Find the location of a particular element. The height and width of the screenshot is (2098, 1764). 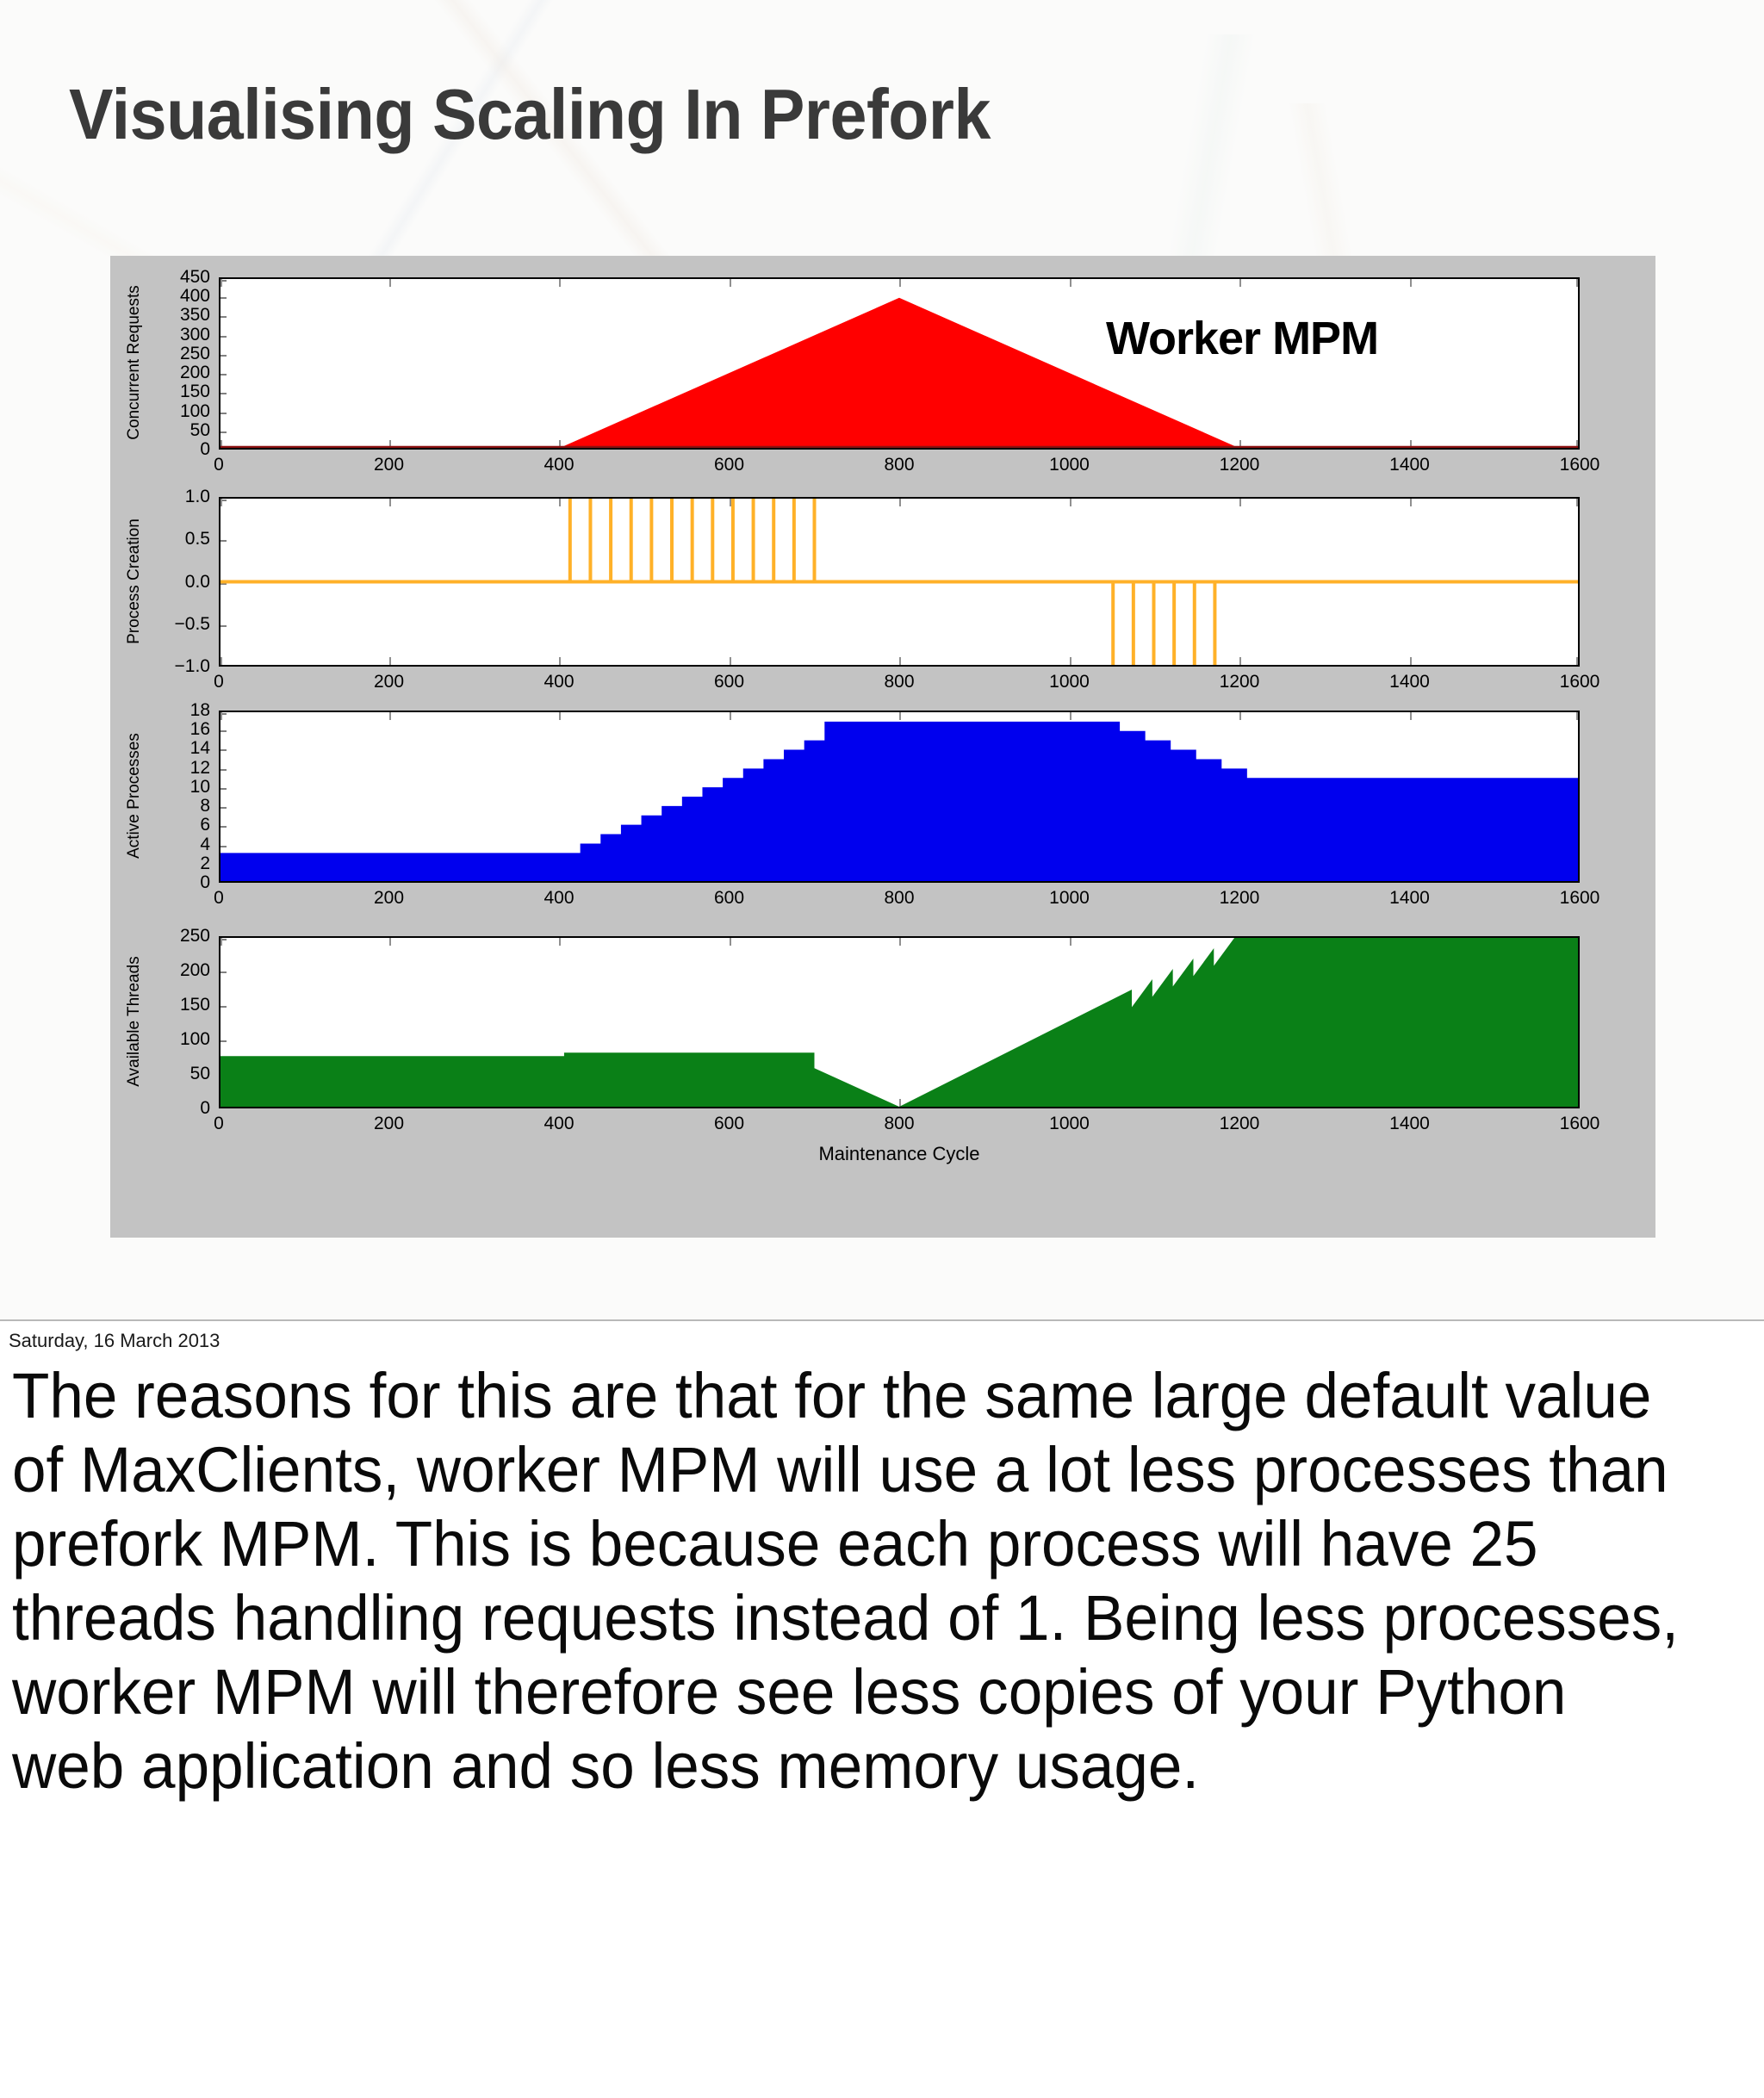

worker-mpm-annotation: Worker MPM is located at coordinates (1242, 338).